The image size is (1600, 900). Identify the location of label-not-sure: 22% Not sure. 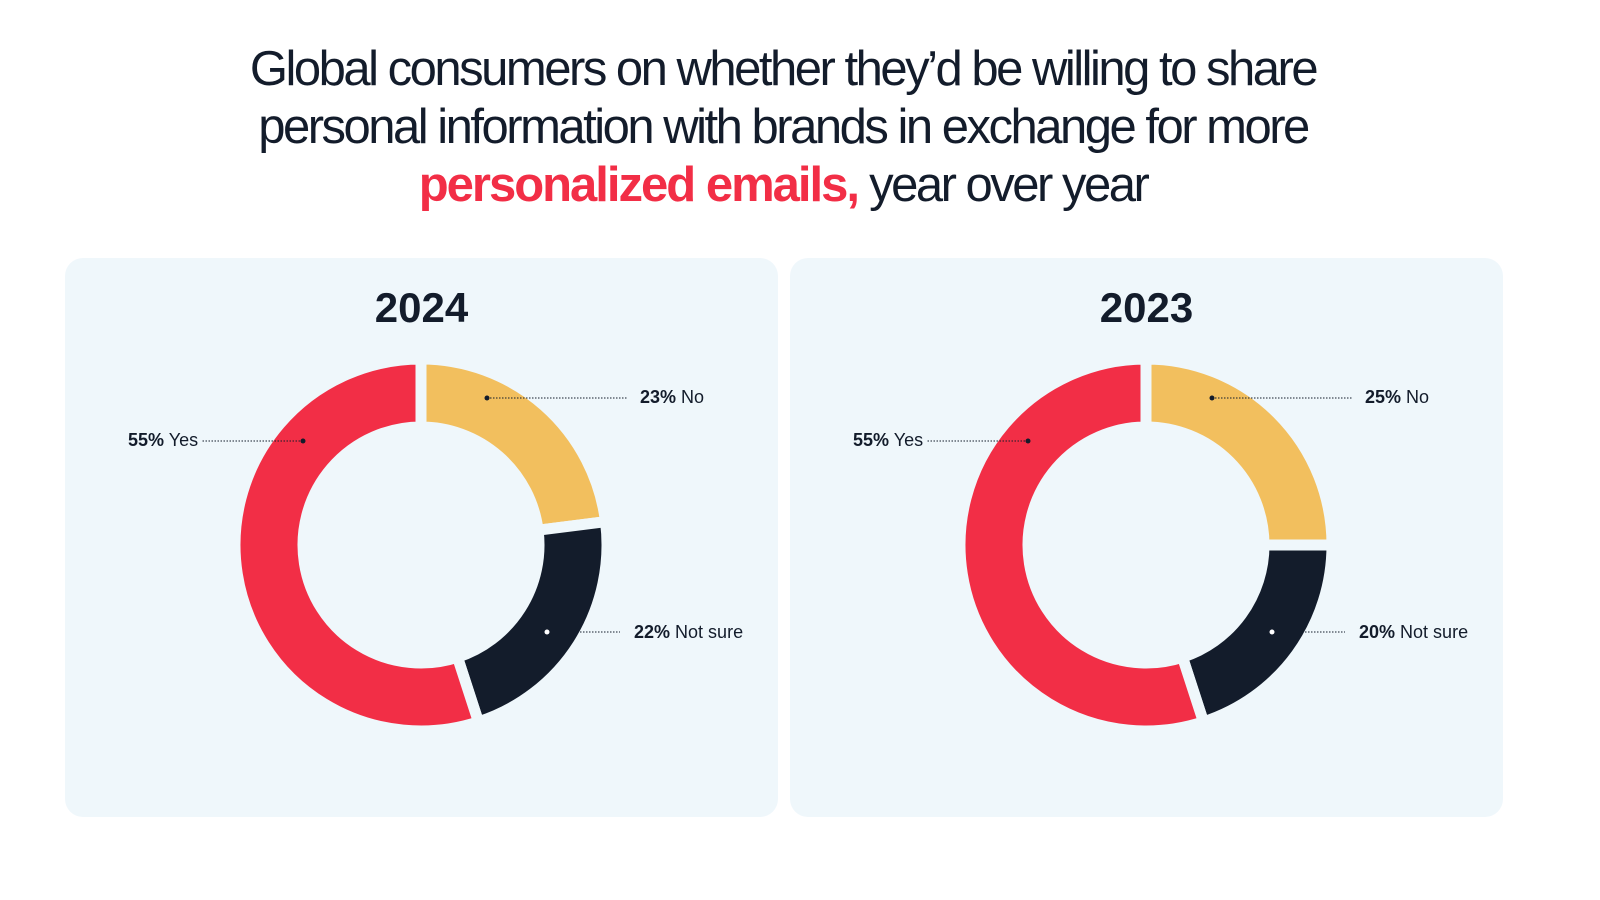
(688, 632).